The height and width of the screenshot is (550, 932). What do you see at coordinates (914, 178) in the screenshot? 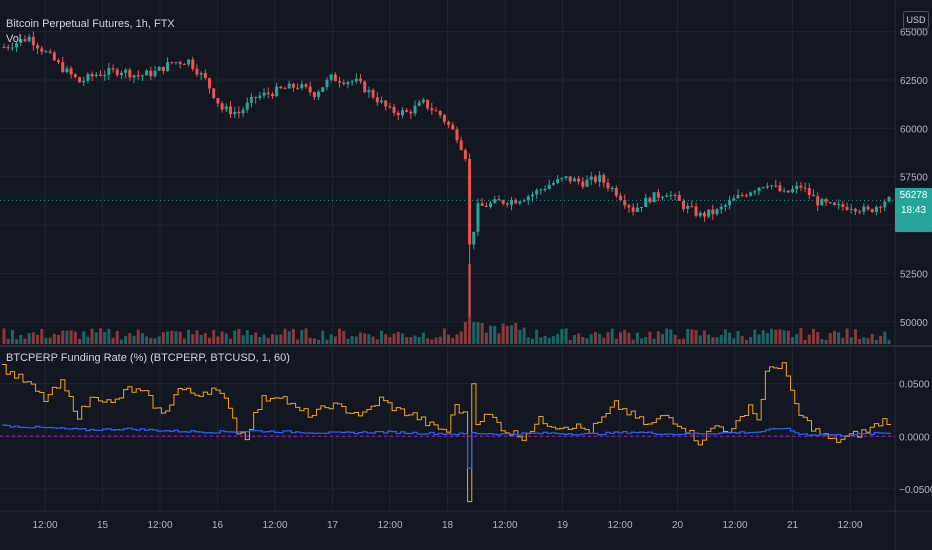
I see `price-tick-label: 57500` at bounding box center [914, 178].